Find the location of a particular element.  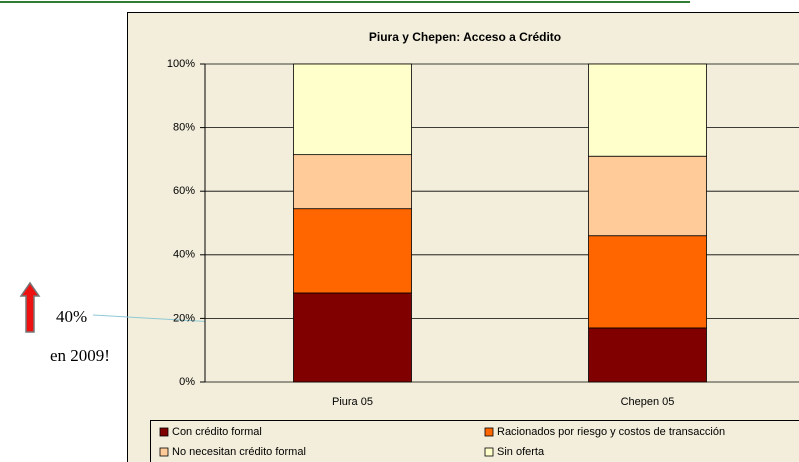

arrow-icon is located at coordinates (30, 307).